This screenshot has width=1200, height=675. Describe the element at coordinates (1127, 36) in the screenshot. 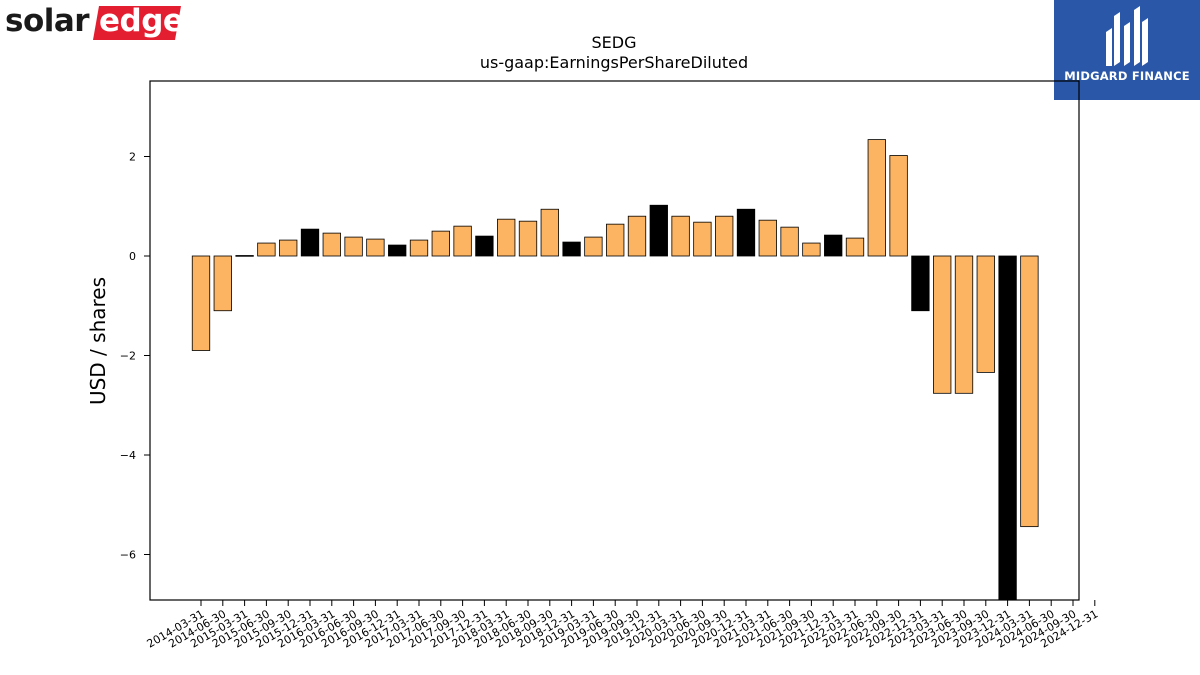

I see `midgard-emblem-icon` at that location.